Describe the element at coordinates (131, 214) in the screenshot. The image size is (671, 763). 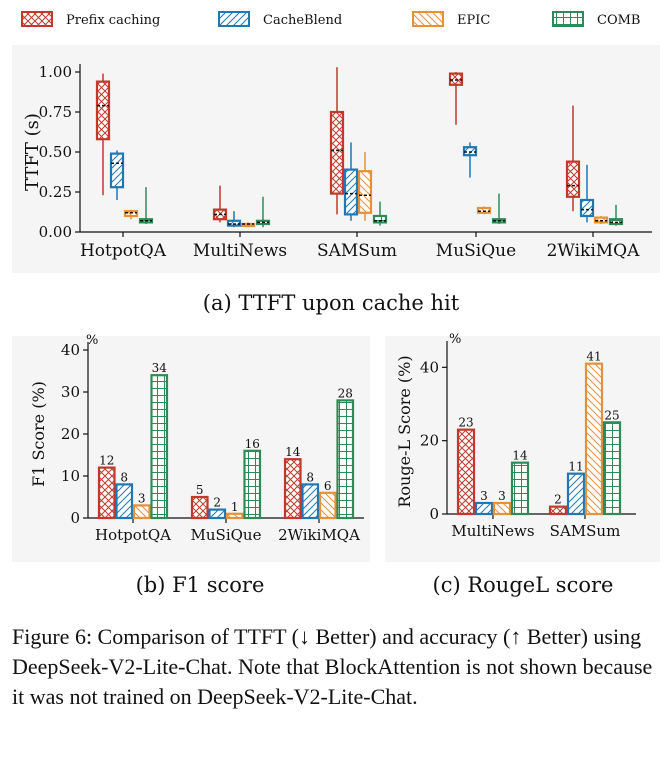
I see `box-epic-hotpotqa` at that location.